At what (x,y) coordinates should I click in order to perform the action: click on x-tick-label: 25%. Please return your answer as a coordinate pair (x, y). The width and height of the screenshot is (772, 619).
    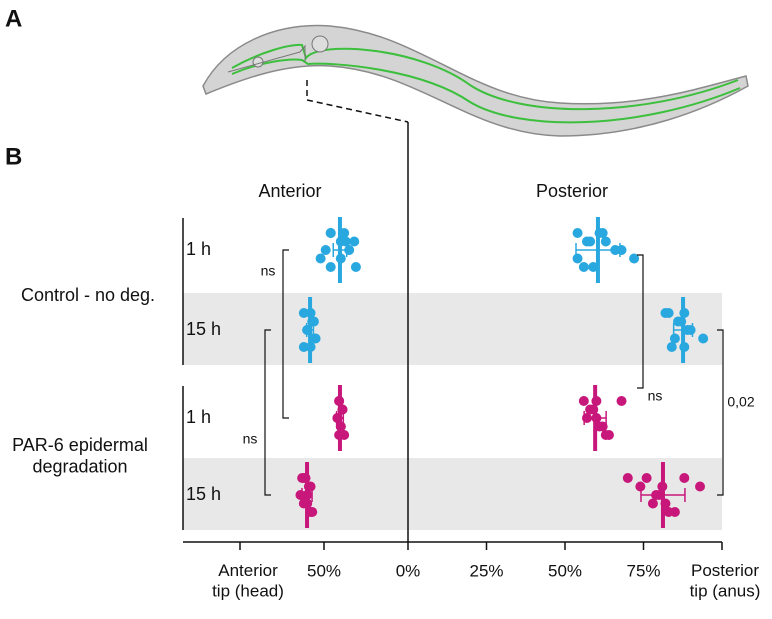
    Looking at the image, I should click on (486, 570).